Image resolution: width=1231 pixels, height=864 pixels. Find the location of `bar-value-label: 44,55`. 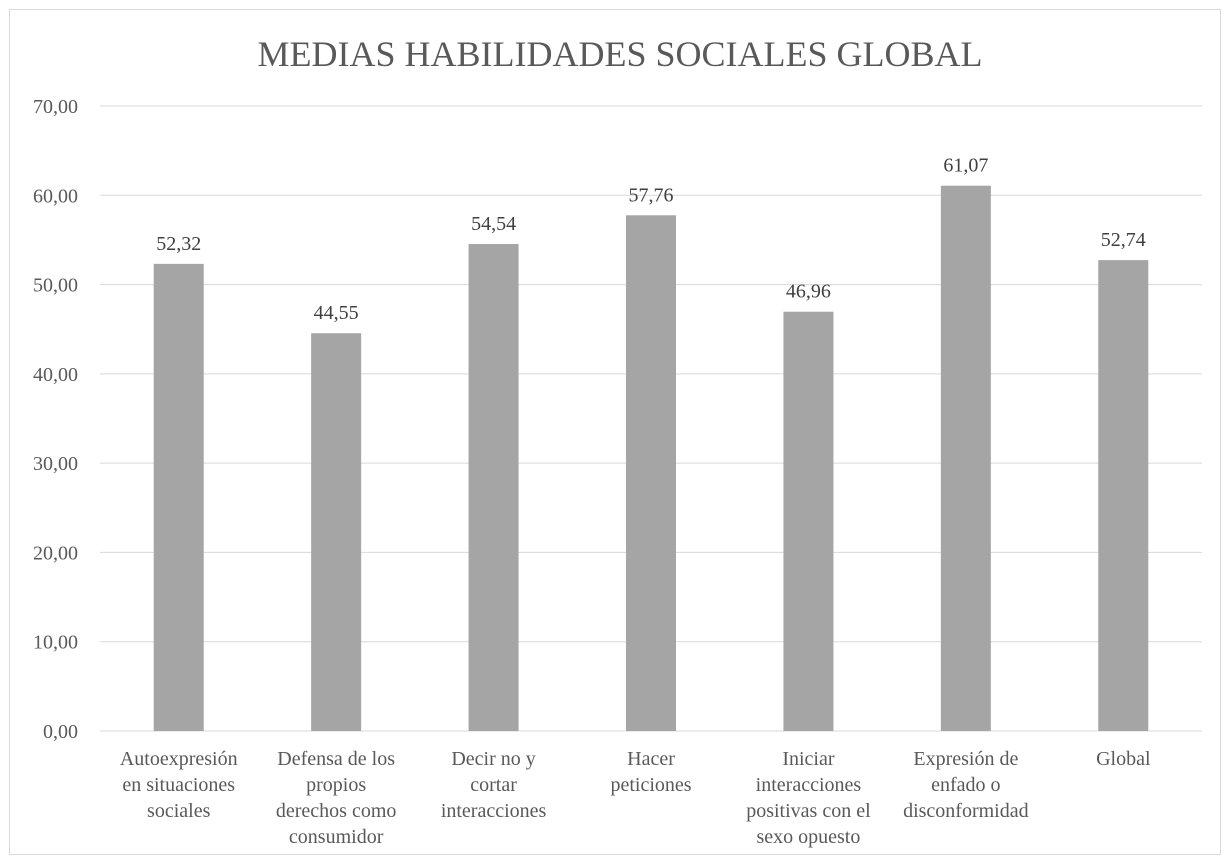

bar-value-label: 44,55 is located at coordinates (336, 313).